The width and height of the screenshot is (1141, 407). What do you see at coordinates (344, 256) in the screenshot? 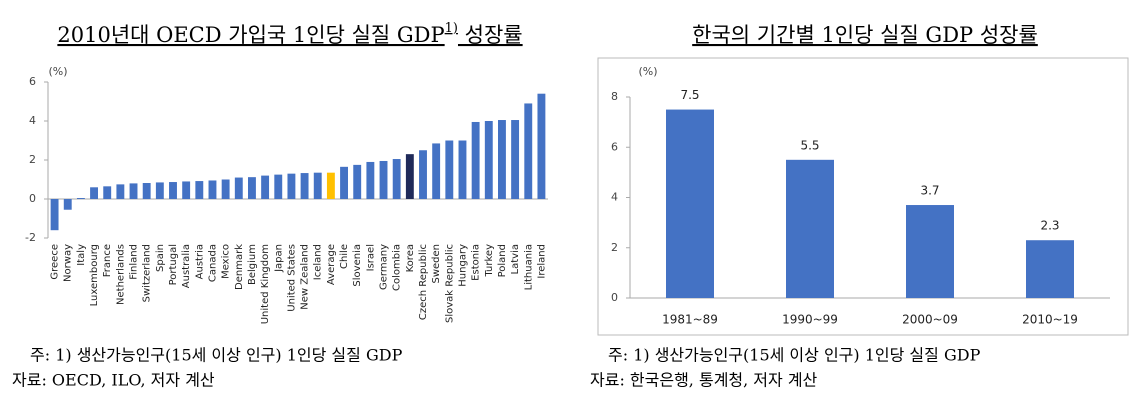
I see `x-tick-label: Chile` at bounding box center [344, 256].